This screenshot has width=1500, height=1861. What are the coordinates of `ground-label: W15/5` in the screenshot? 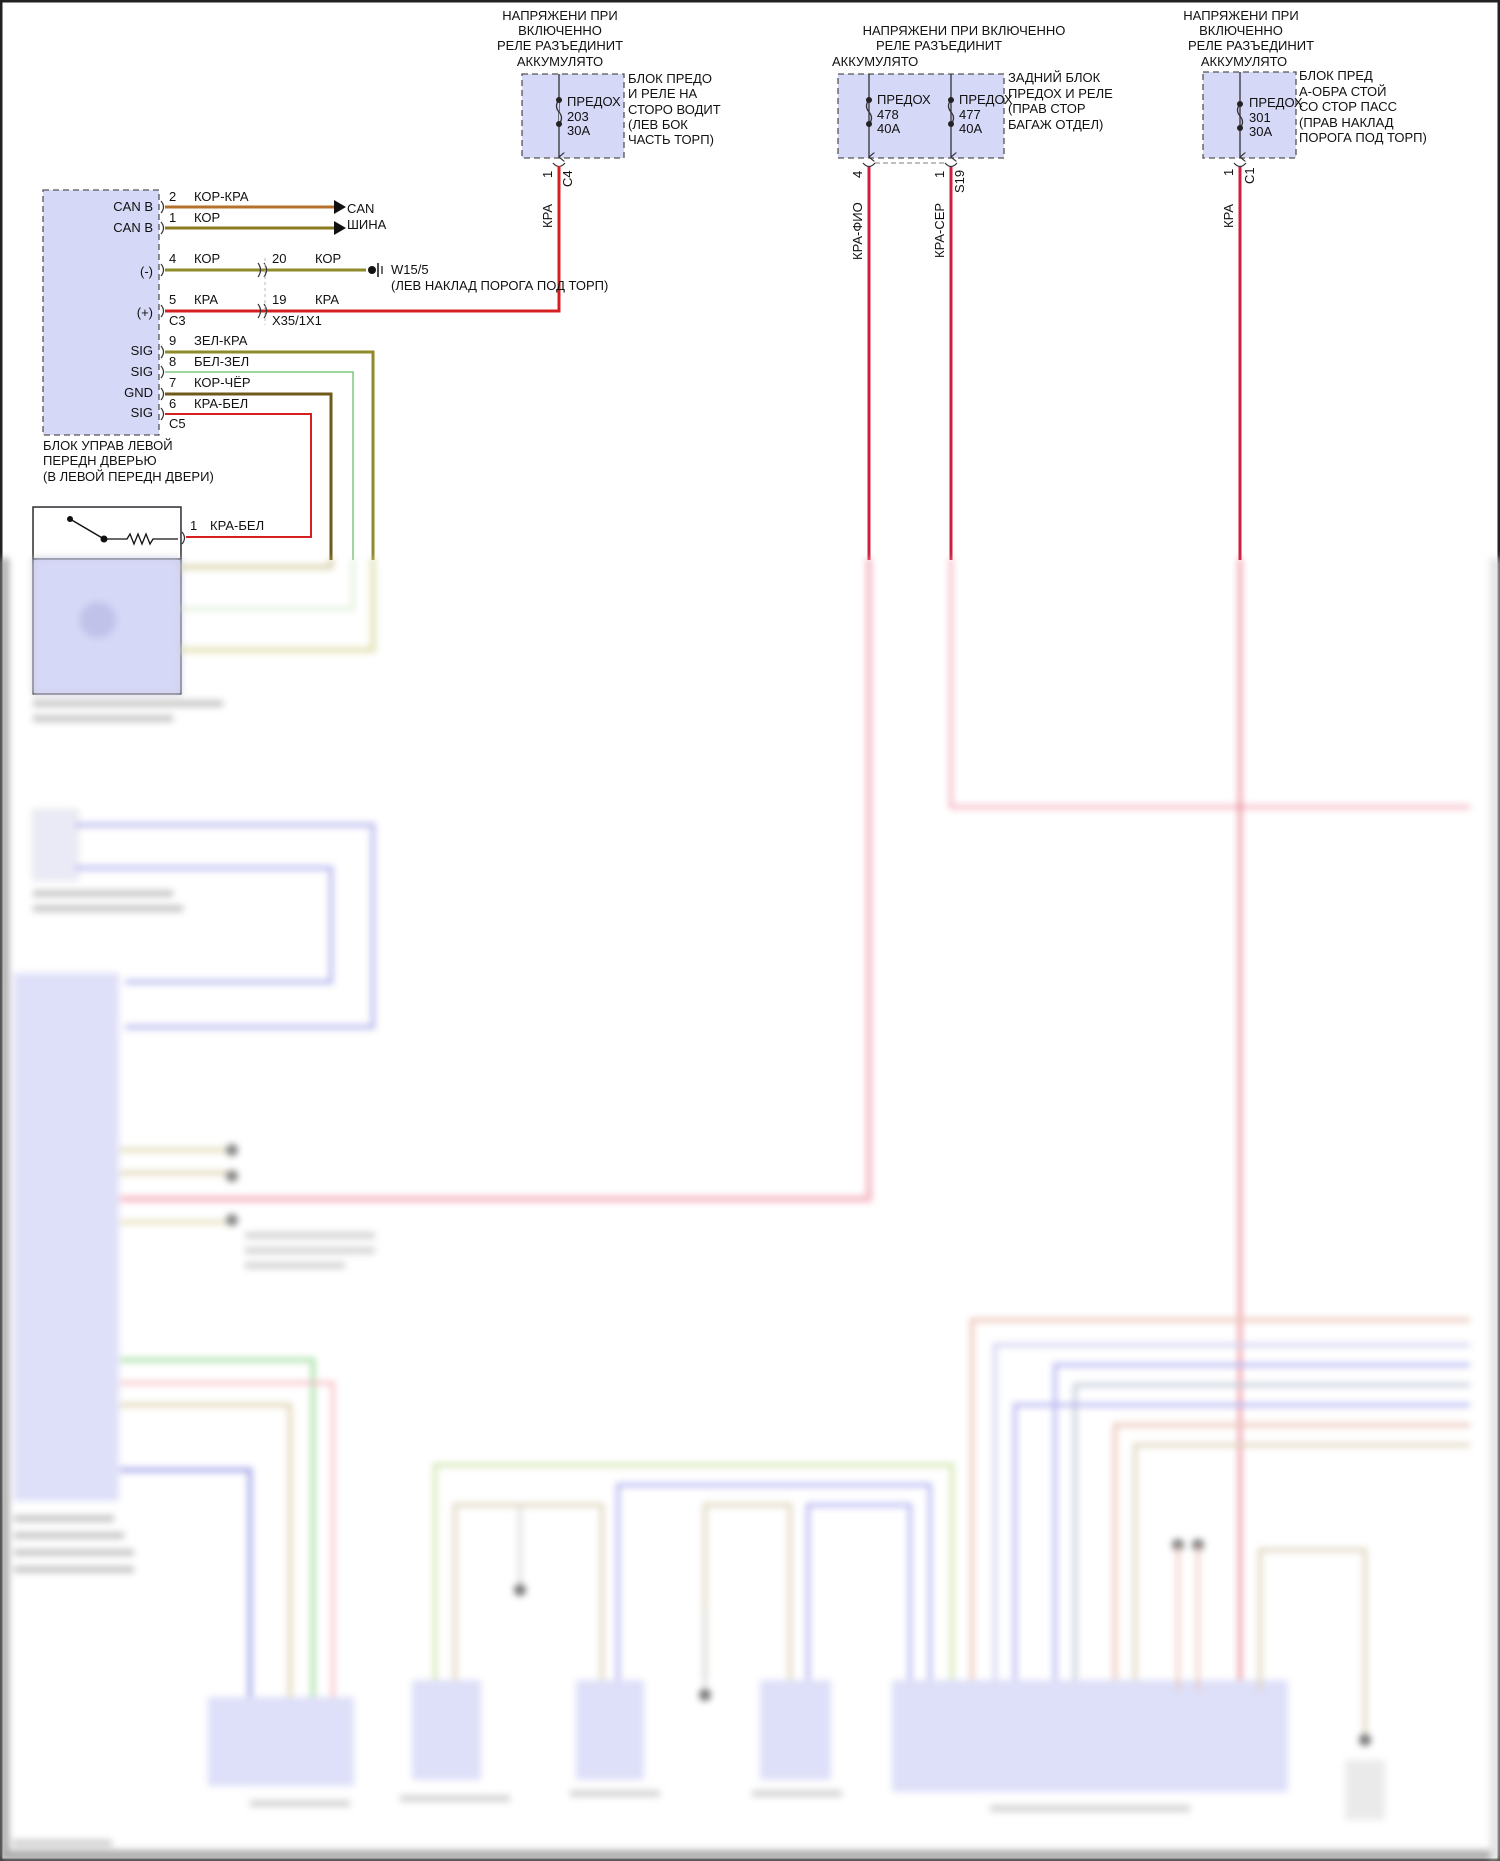 It's located at (410, 269).